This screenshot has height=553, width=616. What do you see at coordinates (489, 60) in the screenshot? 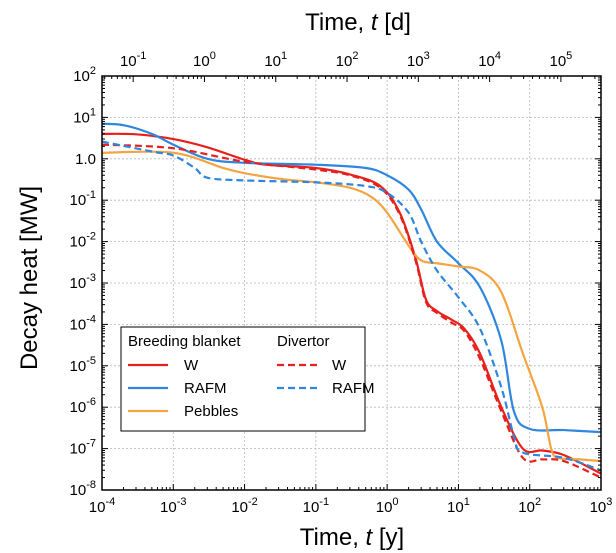
I see `x2-tick-label: 10⁴` at bounding box center [489, 60].